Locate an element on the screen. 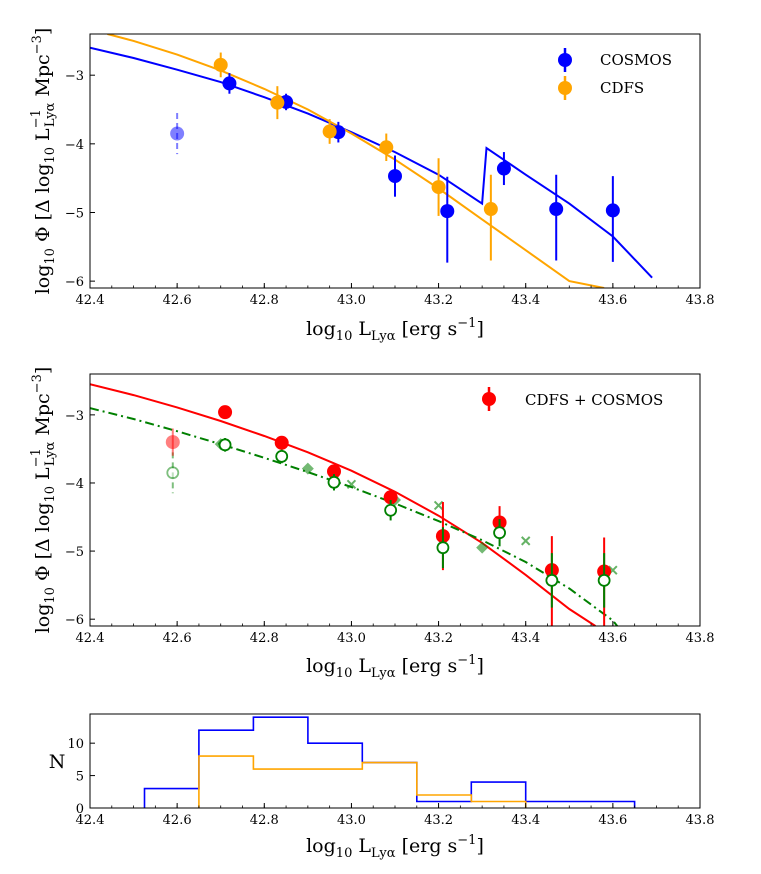 This screenshot has height=874, width=761. y-tick-label: −3 is located at coordinates (74, 416).